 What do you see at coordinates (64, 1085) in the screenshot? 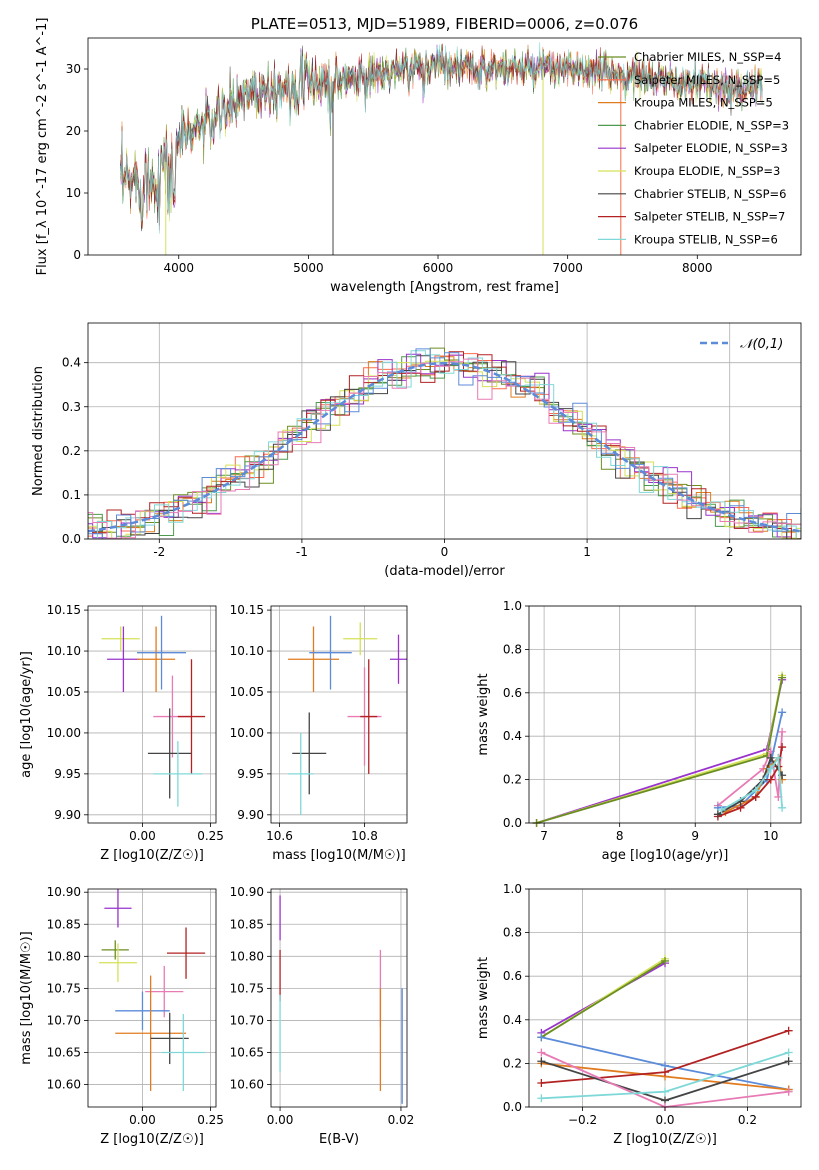
I see `y-tick-label: 10.60` at bounding box center [64, 1085].